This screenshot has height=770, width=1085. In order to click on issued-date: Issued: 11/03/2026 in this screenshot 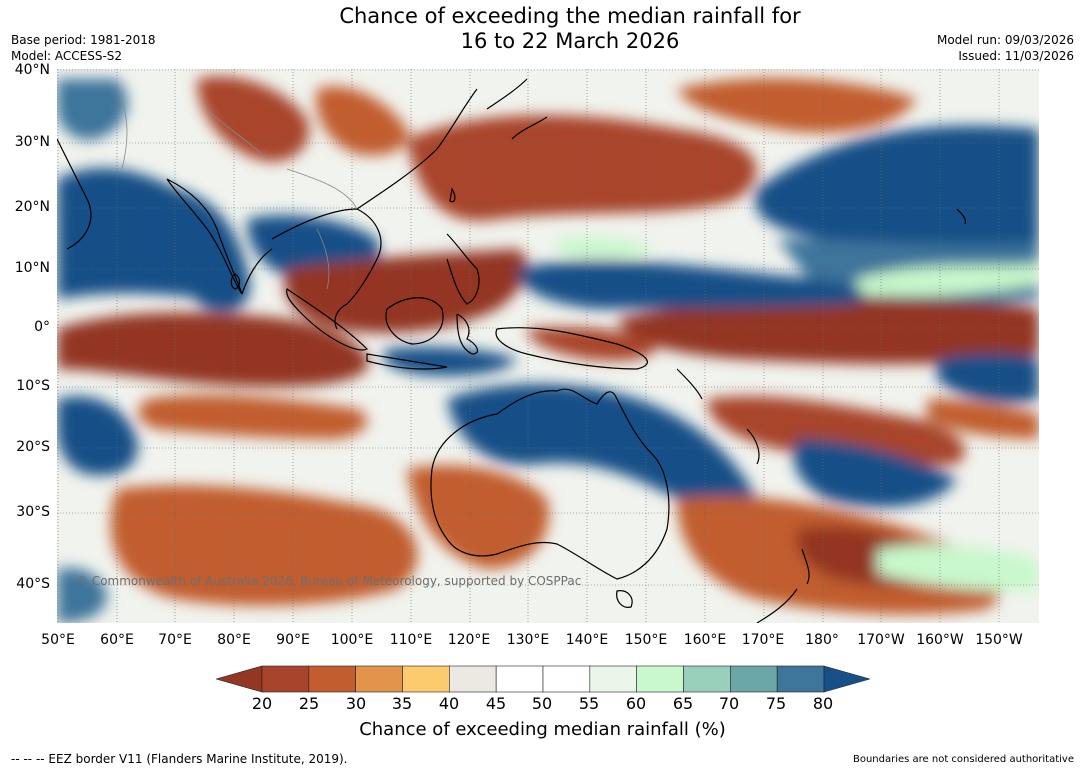, I will do `click(1016, 56)`.